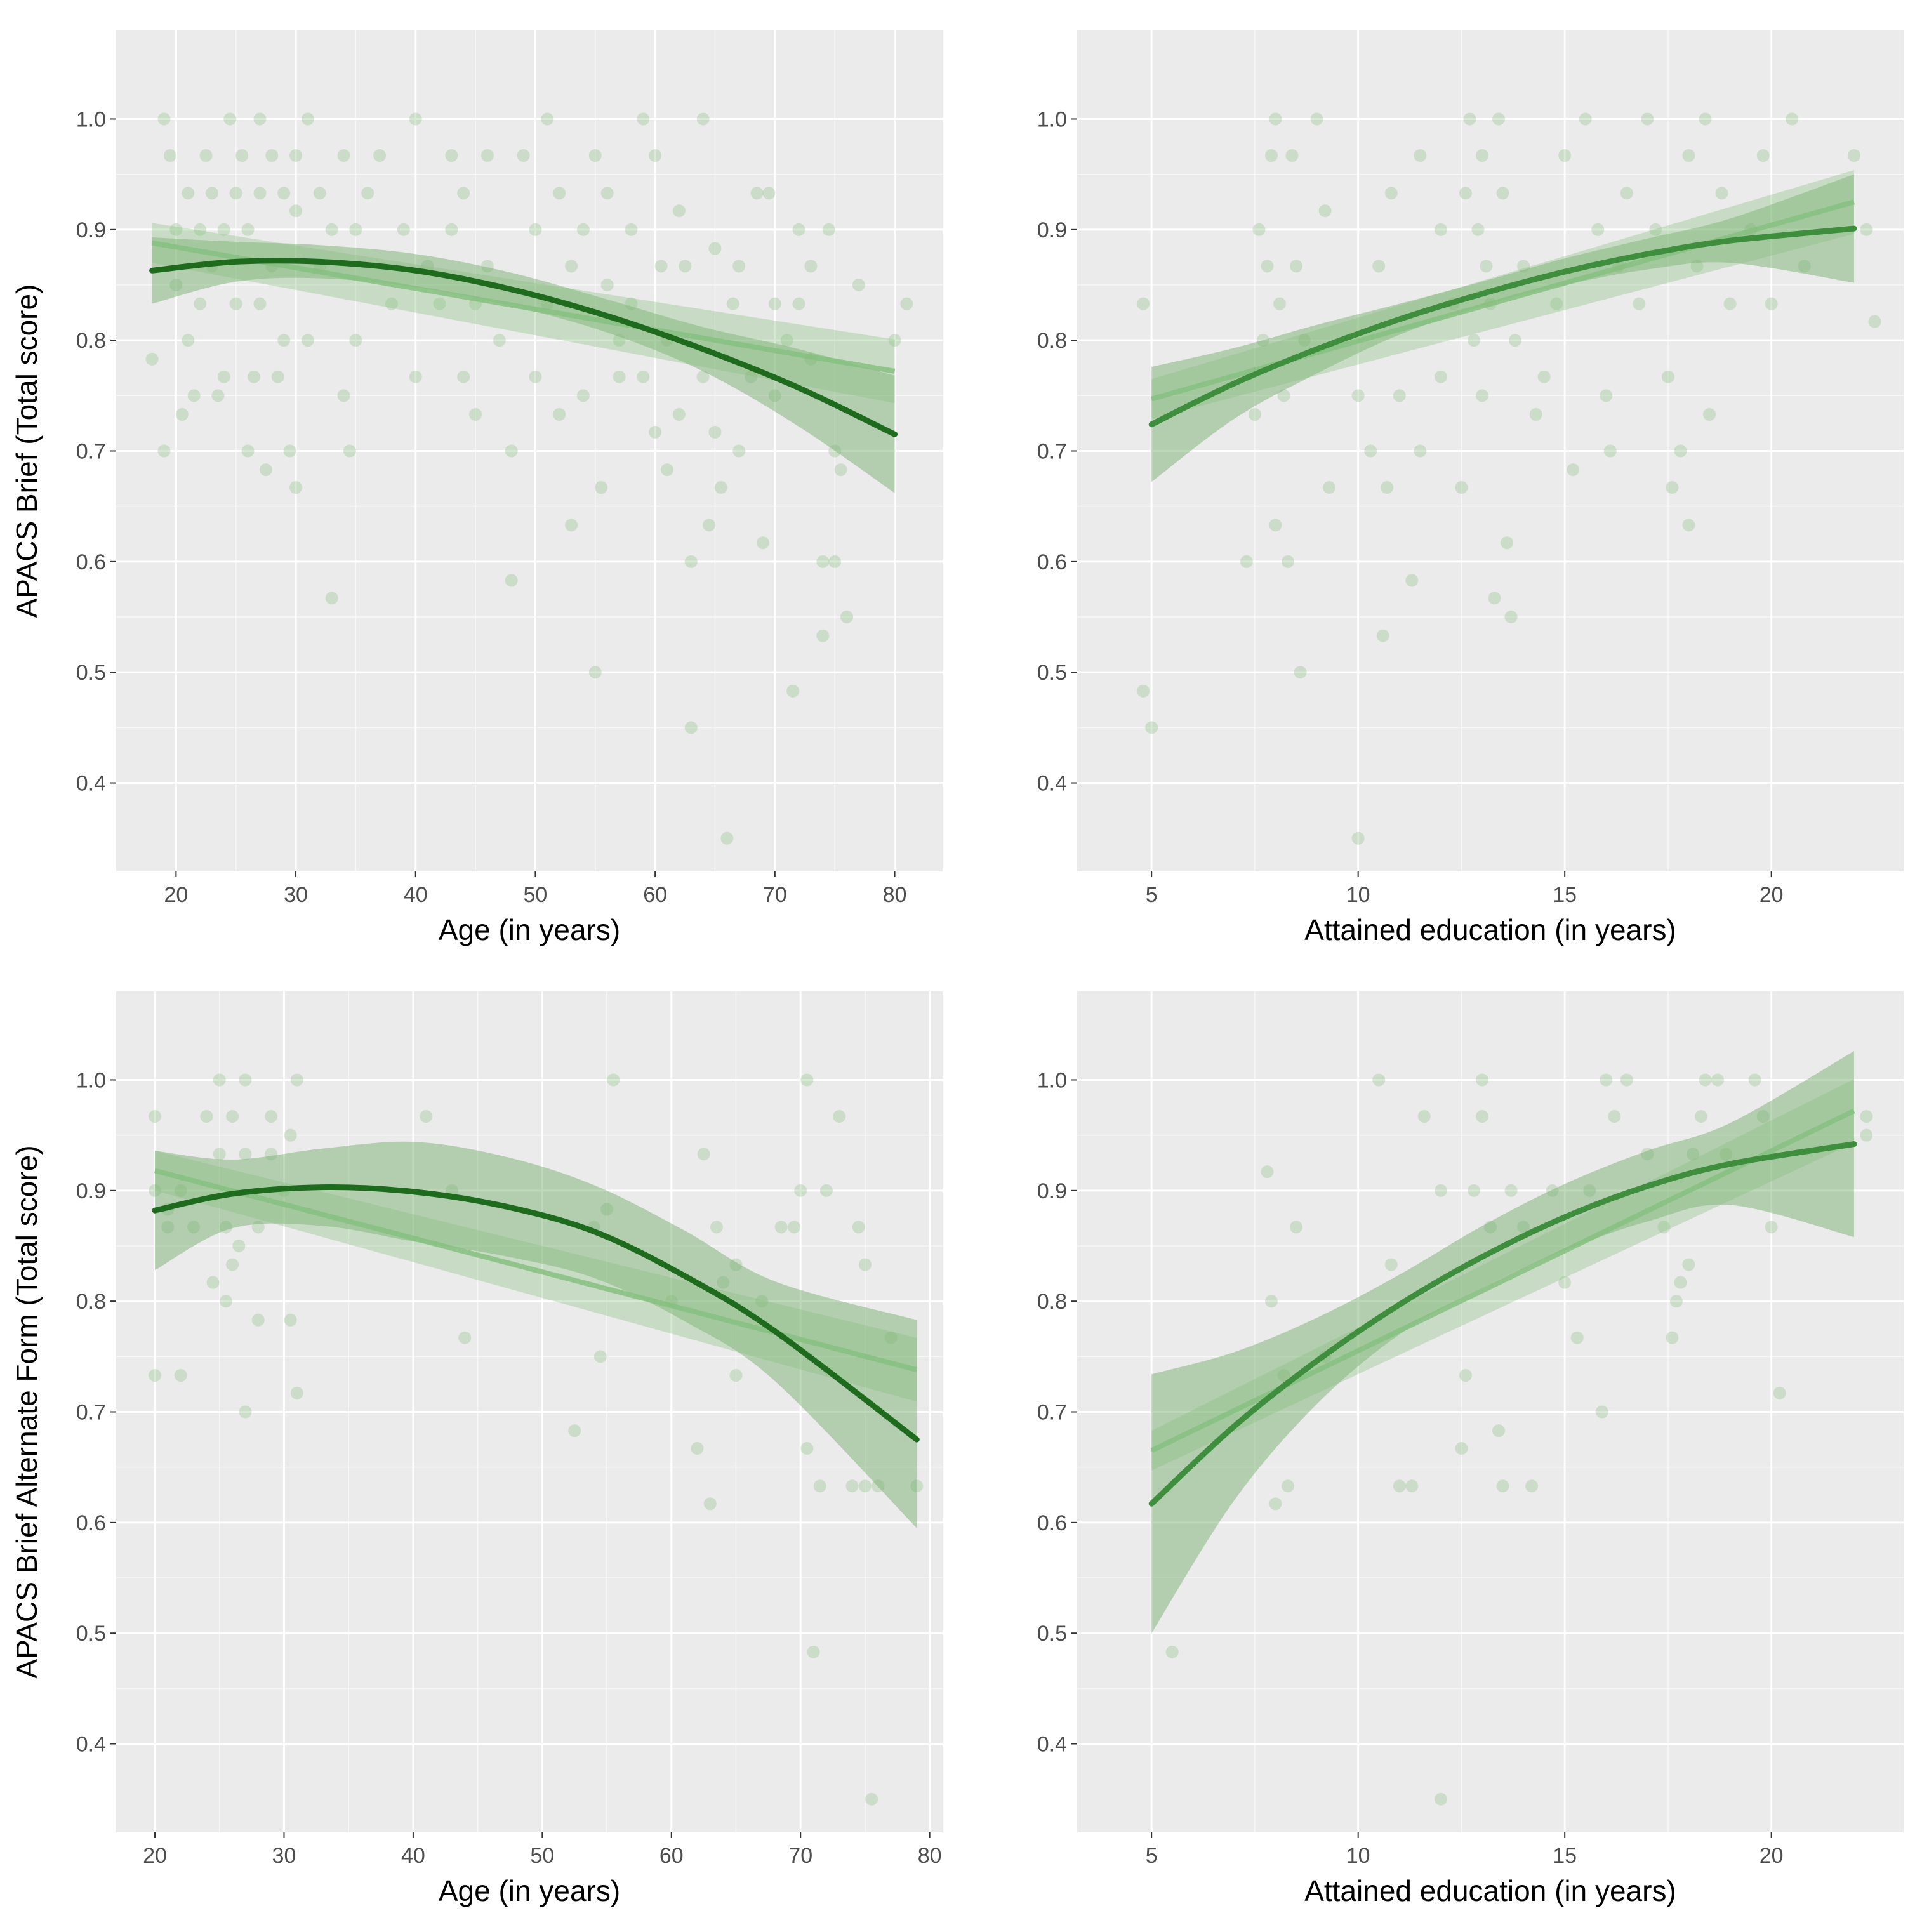 The height and width of the screenshot is (1932, 1922). Describe the element at coordinates (930, 1856) in the screenshot. I see `x-tick-label: 80` at that location.